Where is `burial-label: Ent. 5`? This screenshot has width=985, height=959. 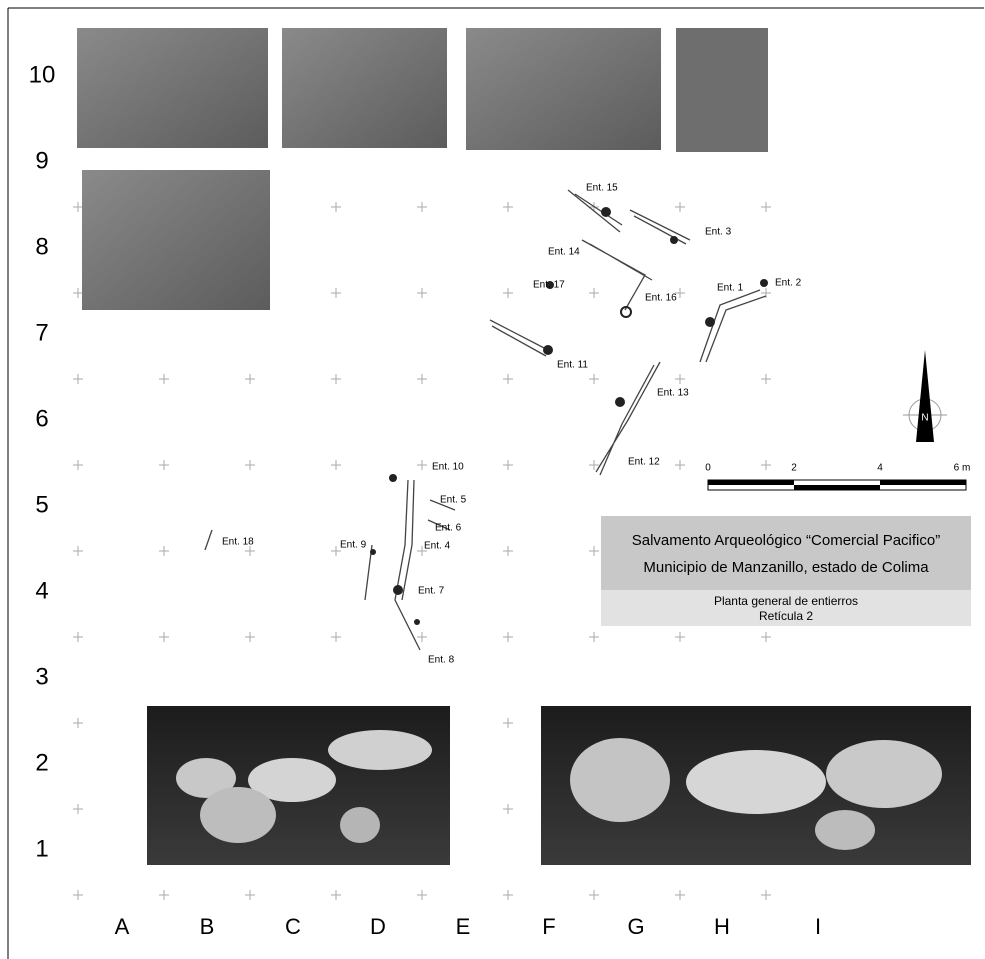
burial-label: Ent. 5 is located at coordinates (453, 500).